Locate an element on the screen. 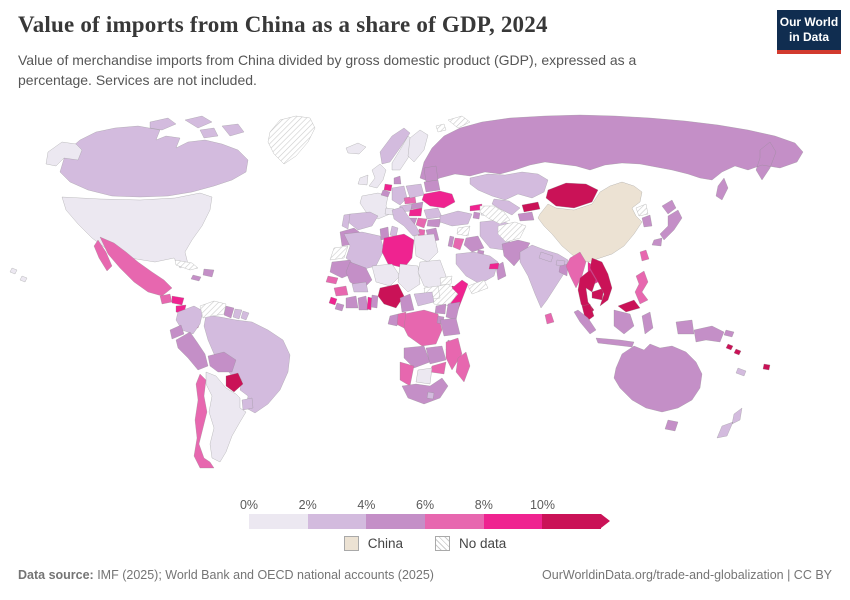 The height and width of the screenshot is (600, 850). country-denmark is located at coordinates (397, 180).